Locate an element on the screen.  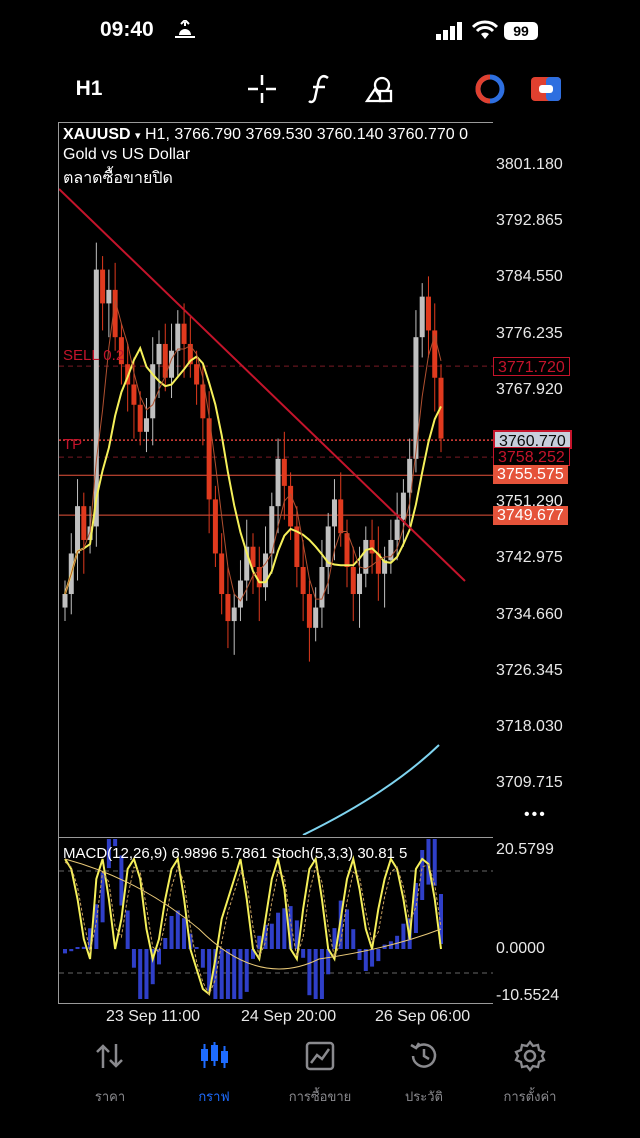
more-options-icon: ••• is located at coordinates (535, 814).